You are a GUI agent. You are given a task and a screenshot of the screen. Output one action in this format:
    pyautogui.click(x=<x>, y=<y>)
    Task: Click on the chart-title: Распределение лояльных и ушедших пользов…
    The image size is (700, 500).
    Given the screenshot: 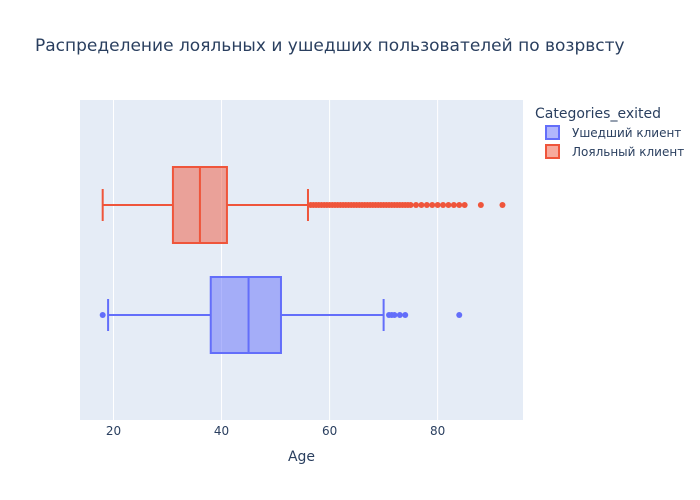 What is the action you would take?
    pyautogui.click(x=330, y=46)
    